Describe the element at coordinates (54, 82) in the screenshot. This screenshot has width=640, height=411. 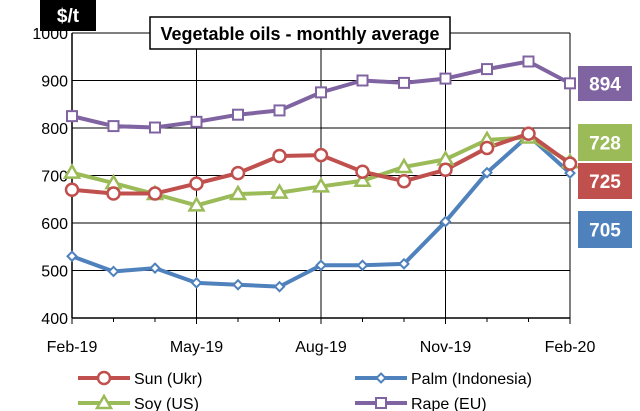
I see `y-tick-label-900: 900` at that location.